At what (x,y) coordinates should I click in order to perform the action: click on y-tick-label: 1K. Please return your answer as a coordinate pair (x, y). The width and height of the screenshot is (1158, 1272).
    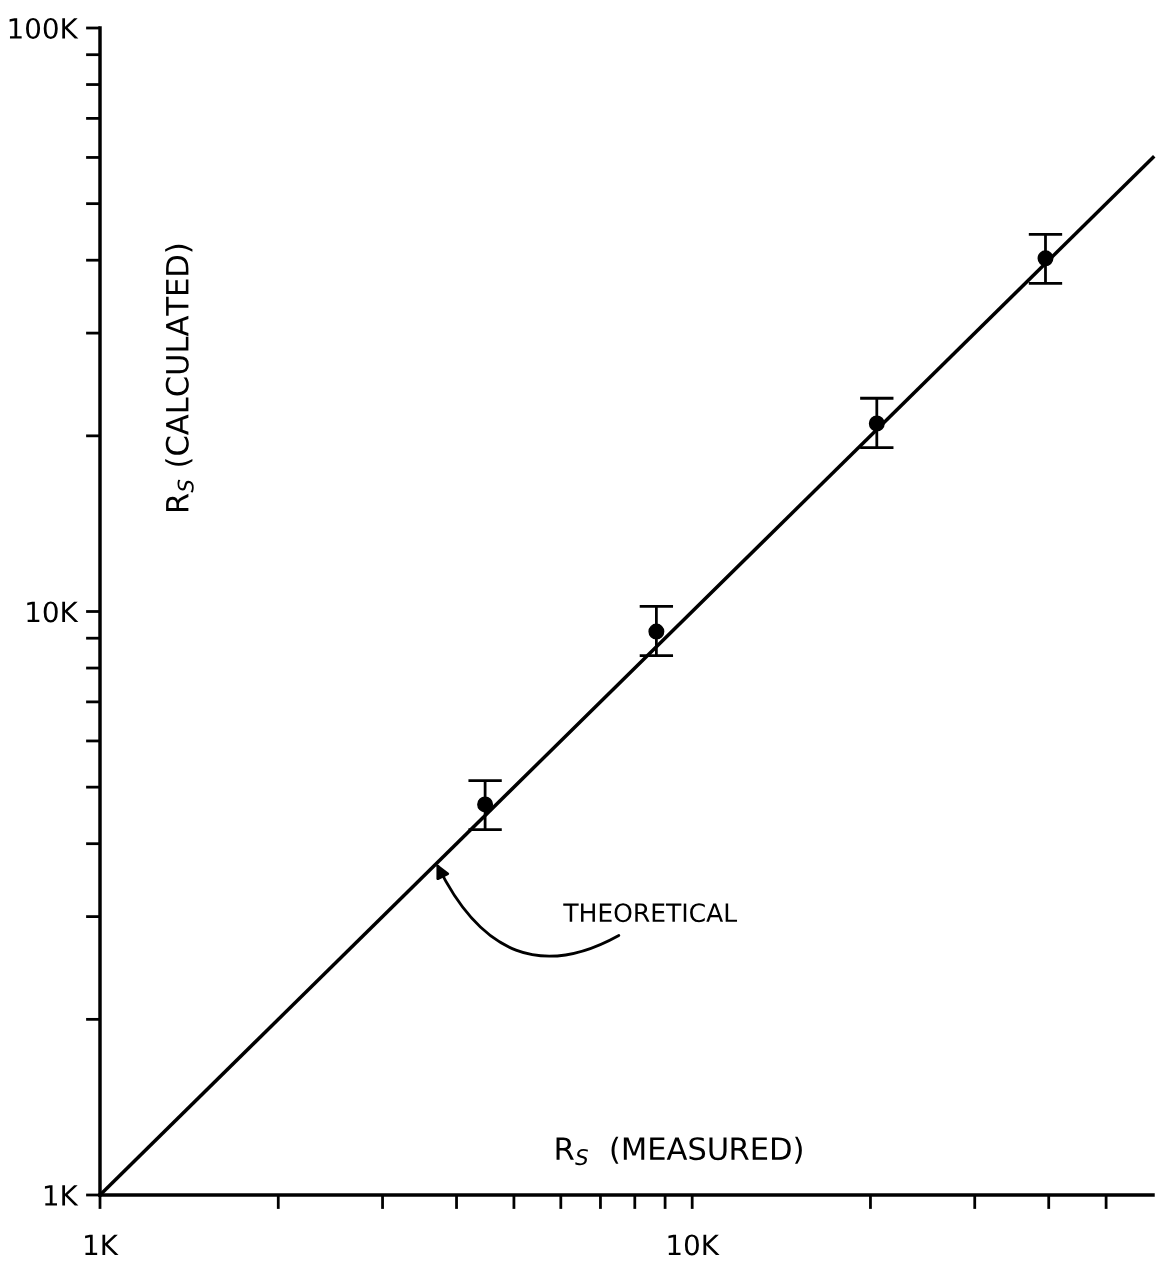
    Looking at the image, I should click on (61, 1195).